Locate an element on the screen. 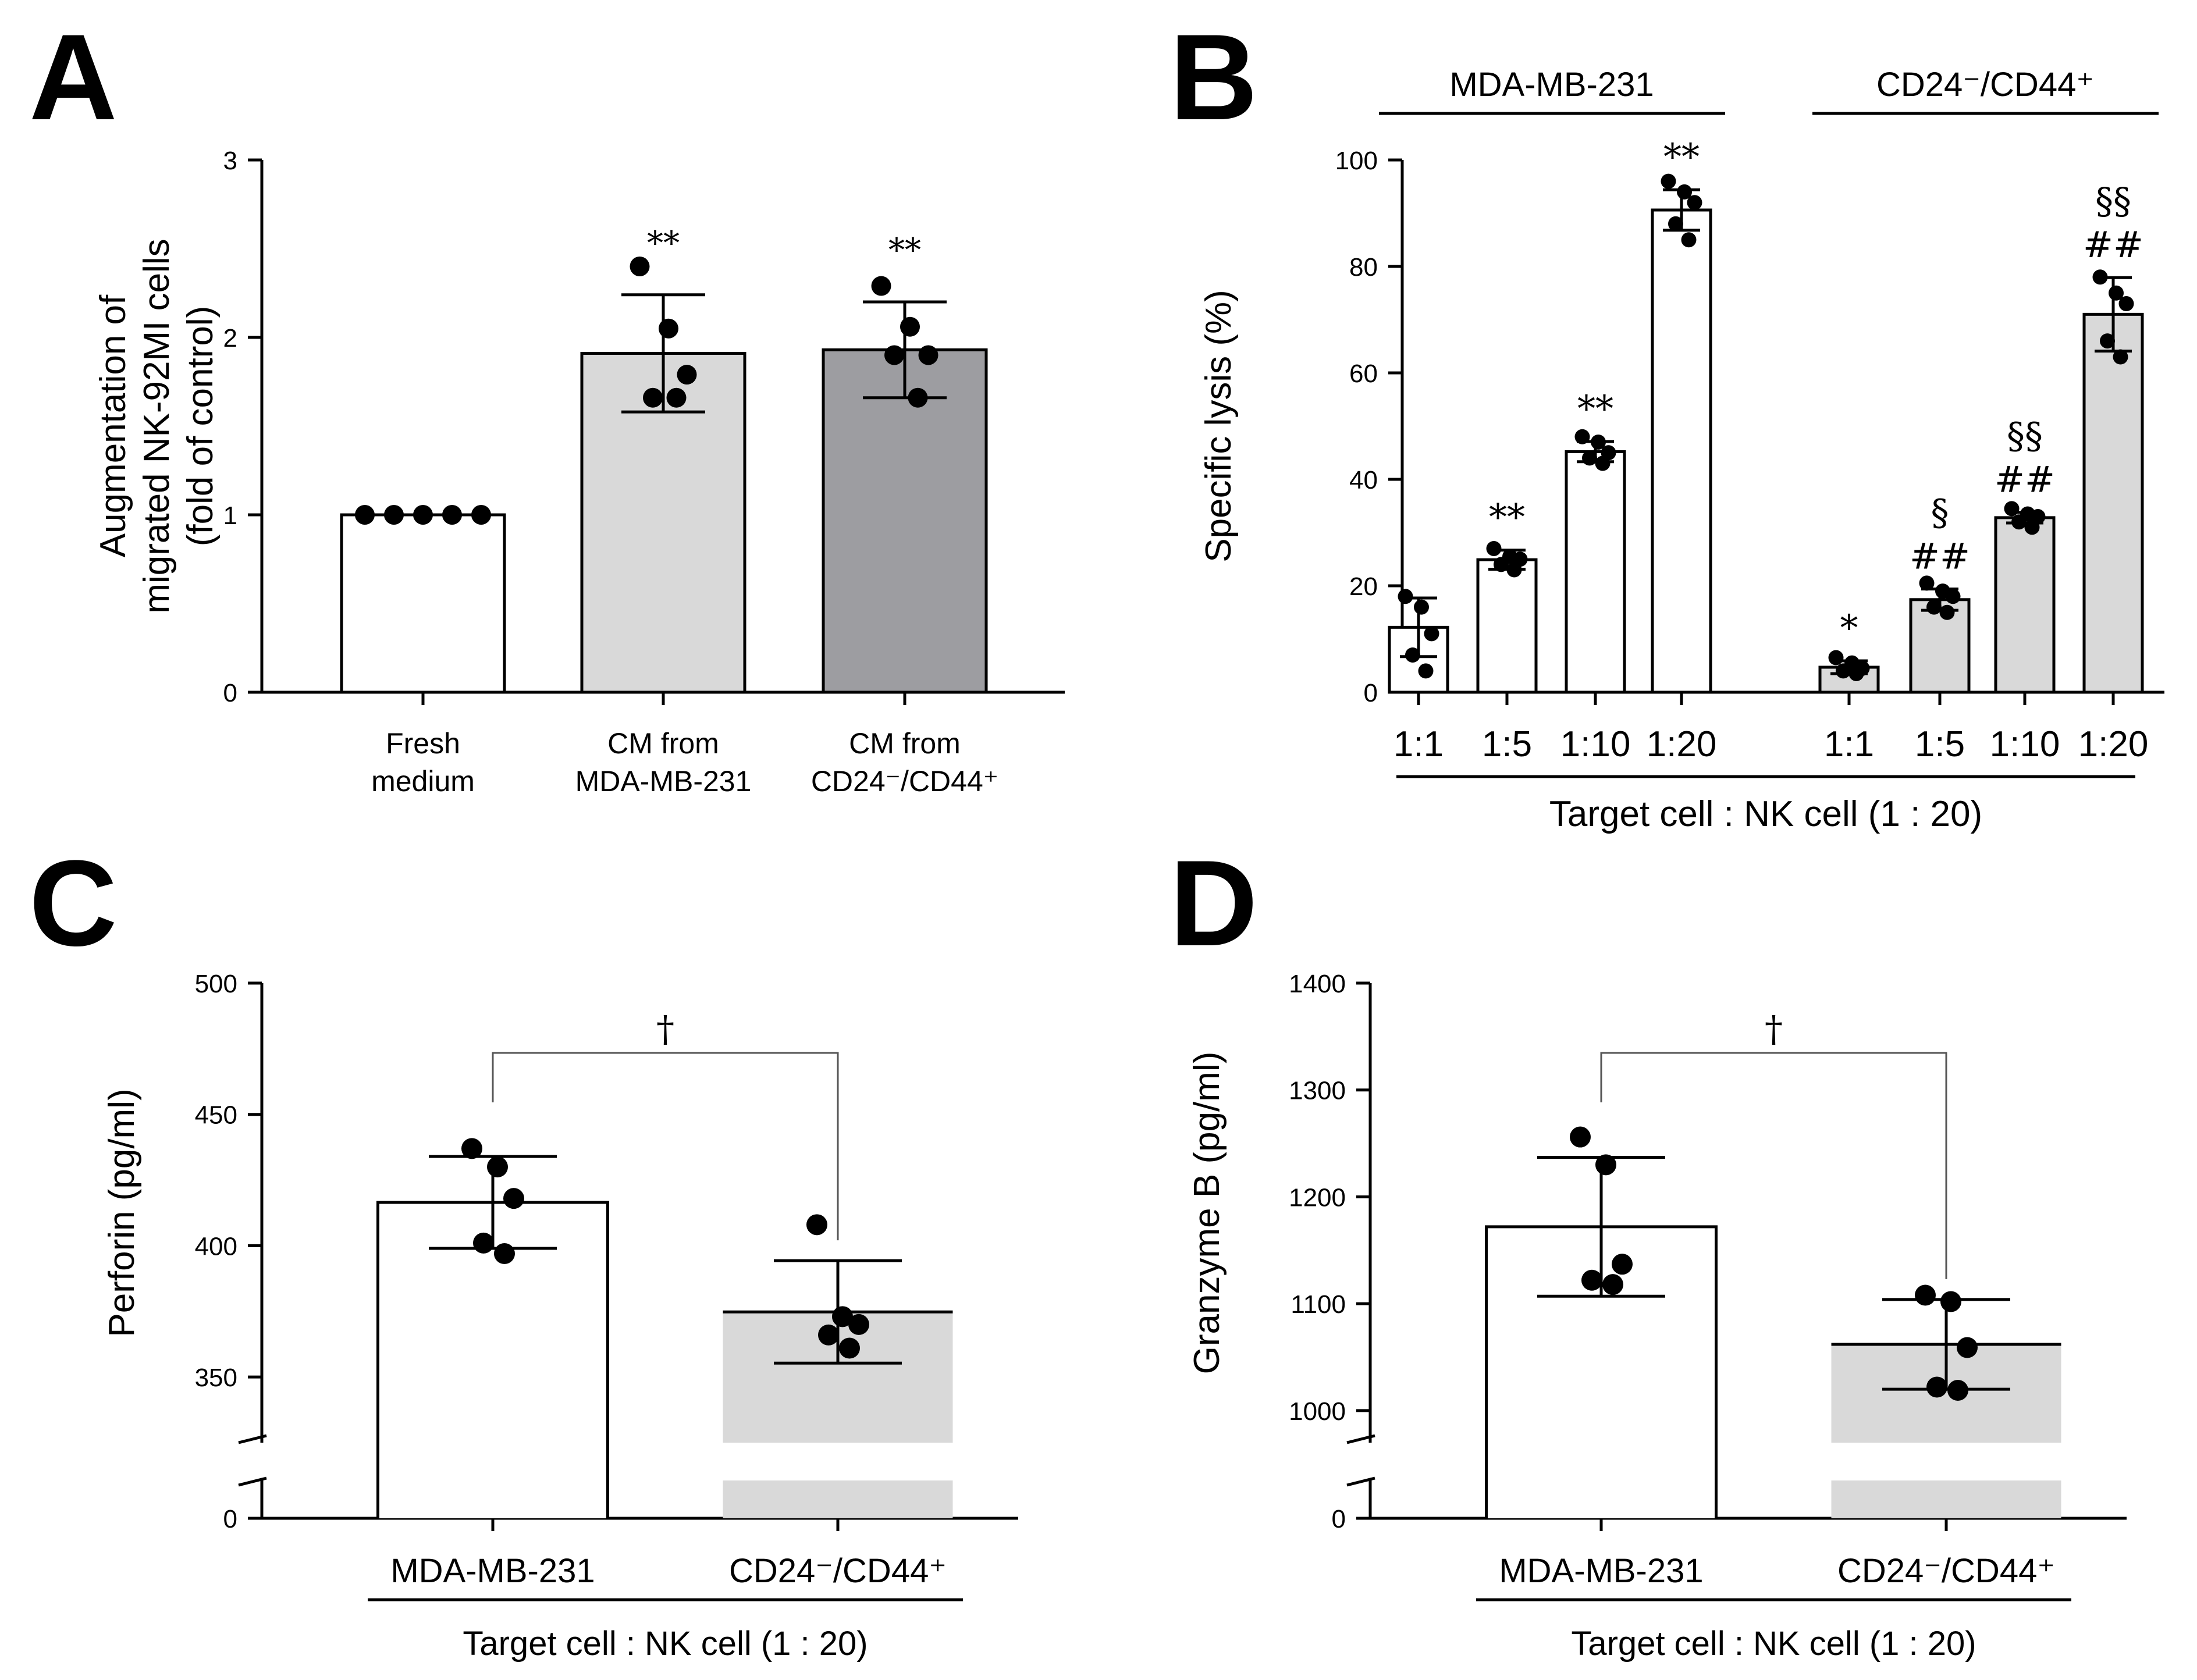 The height and width of the screenshot is (1680, 2197). y-tick-label: 1000 is located at coordinates (1317, 1411).